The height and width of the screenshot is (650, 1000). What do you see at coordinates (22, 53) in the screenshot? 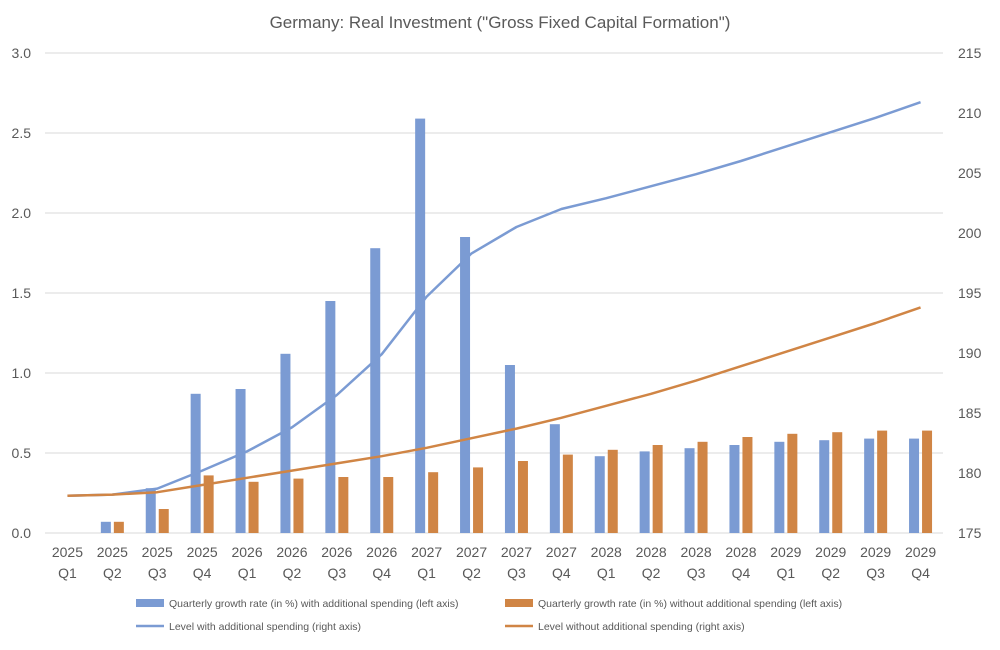
I see `left-tick-label: 3.0` at bounding box center [22, 53].